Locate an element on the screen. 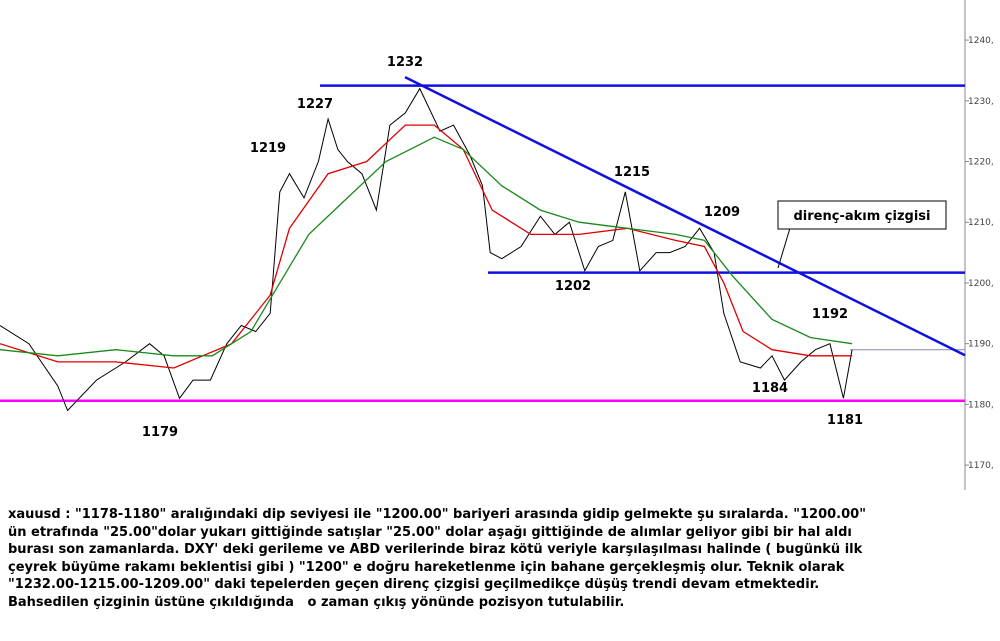 This screenshot has height=641, width=1000. callout-pointer is located at coordinates (784, 248).